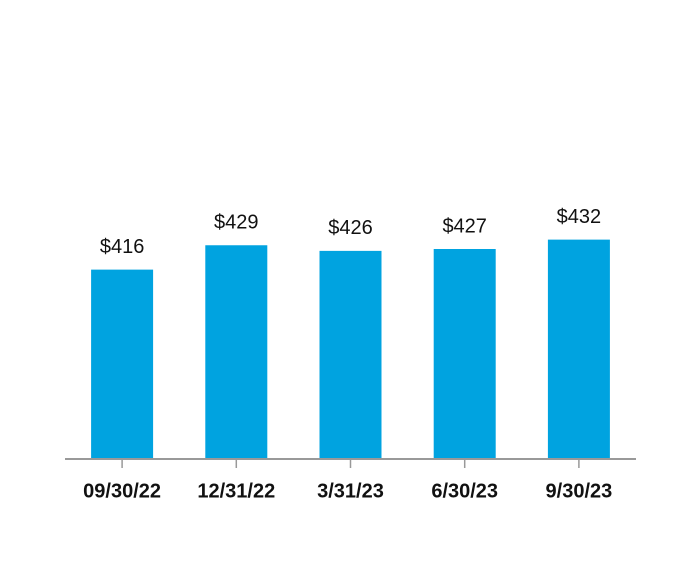  I want to click on x-tick-label: 6/30/23, so click(464, 491).